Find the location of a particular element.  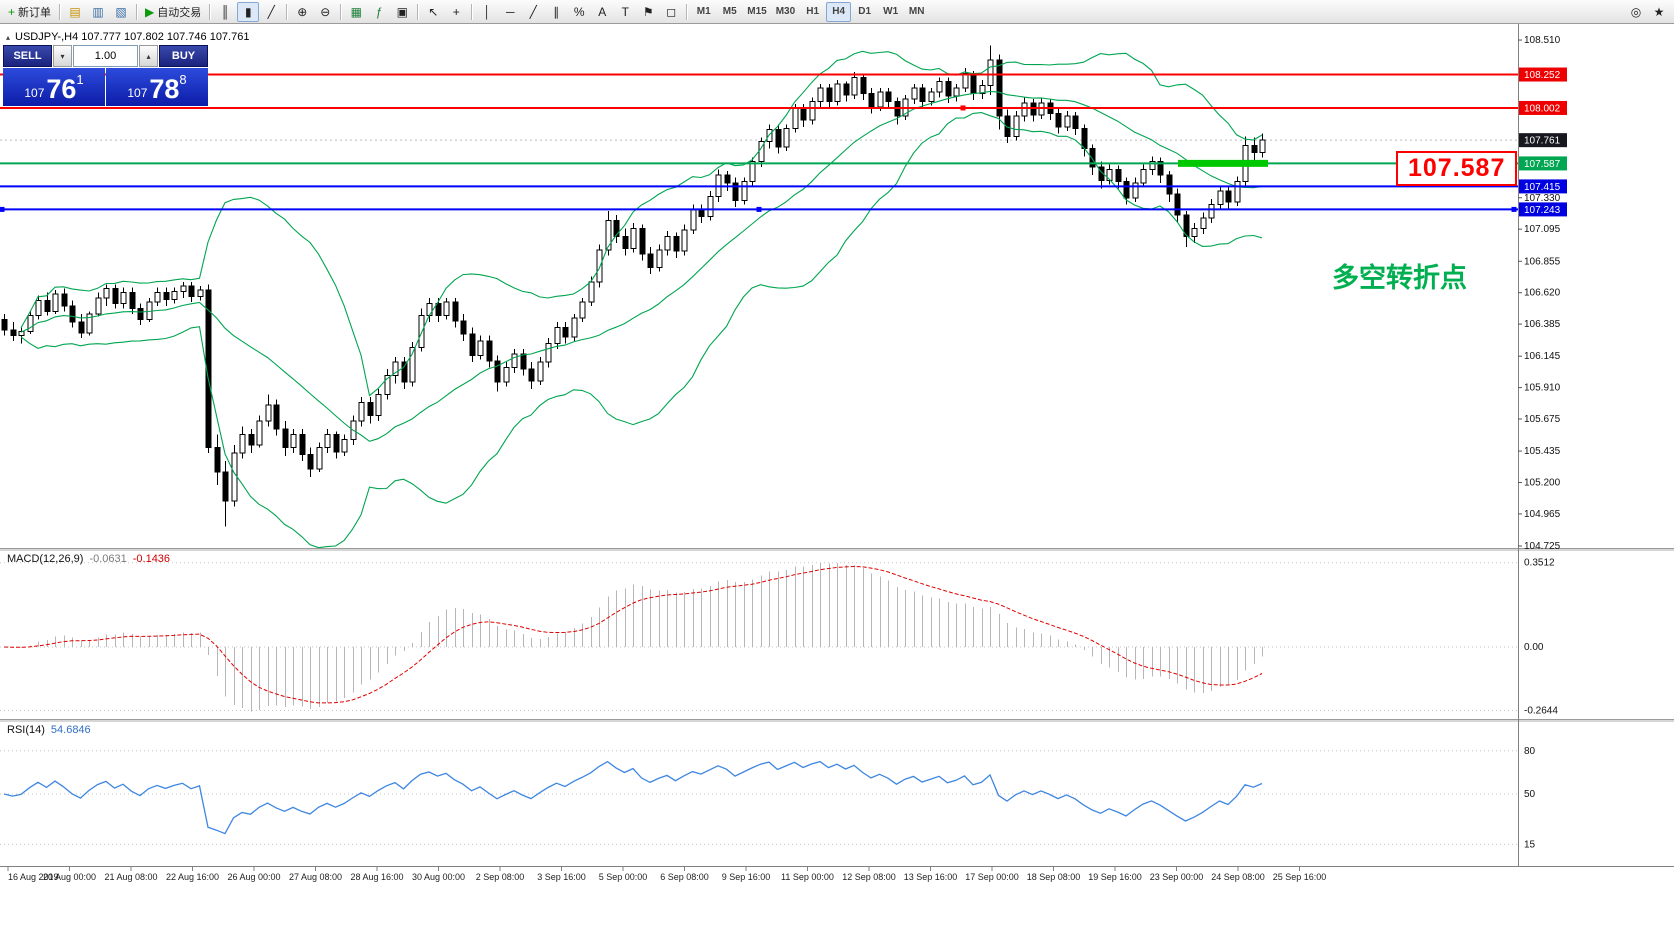

macd-main-value: -0.0631 is located at coordinates (108, 559).